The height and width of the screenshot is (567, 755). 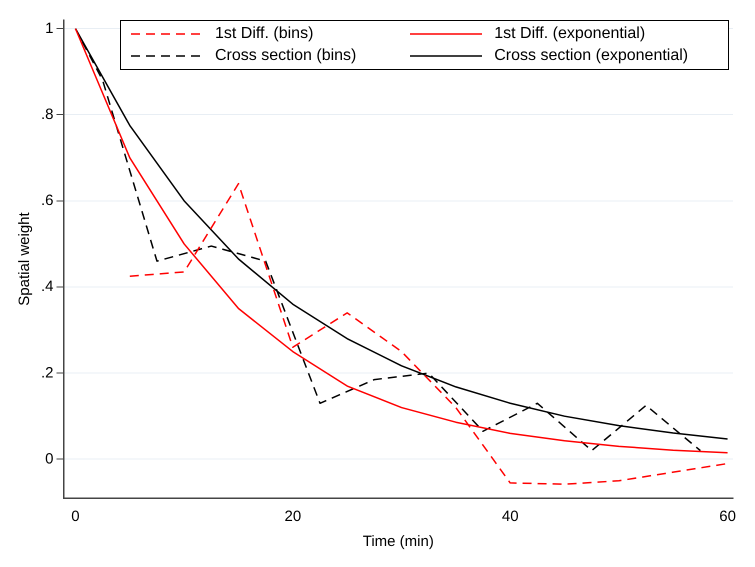 What do you see at coordinates (47, 373) in the screenshot?
I see `y-tick-label: .2` at bounding box center [47, 373].